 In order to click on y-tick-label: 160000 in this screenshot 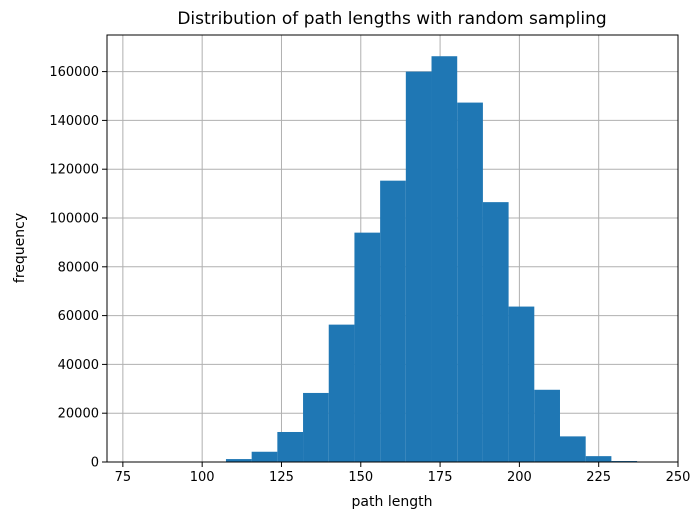, I will do `click(74, 72)`.